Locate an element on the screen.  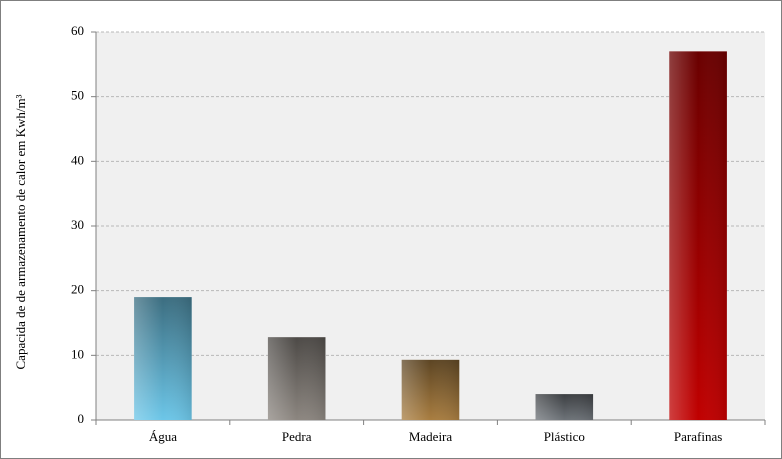
y-tick-label: 40 is located at coordinates (77, 159).